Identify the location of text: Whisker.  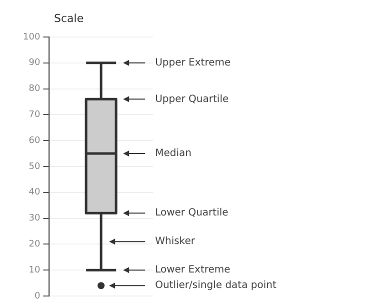
(175, 242).